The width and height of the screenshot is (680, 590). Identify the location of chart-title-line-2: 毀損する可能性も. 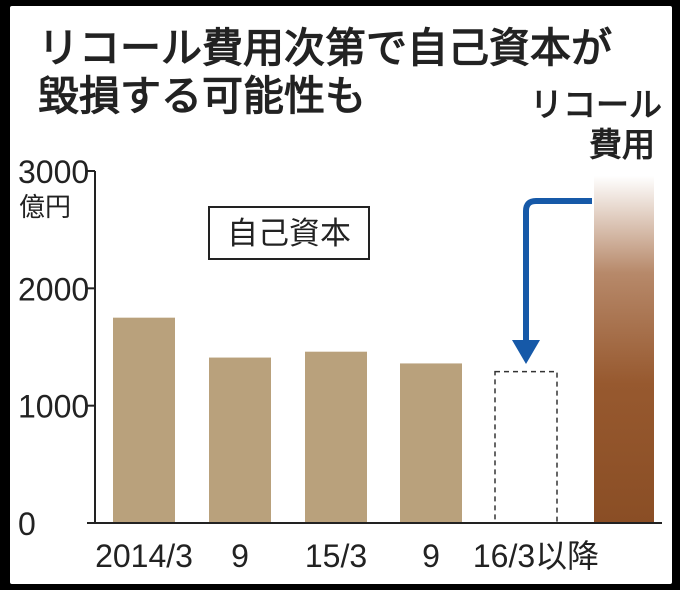
(202, 96).